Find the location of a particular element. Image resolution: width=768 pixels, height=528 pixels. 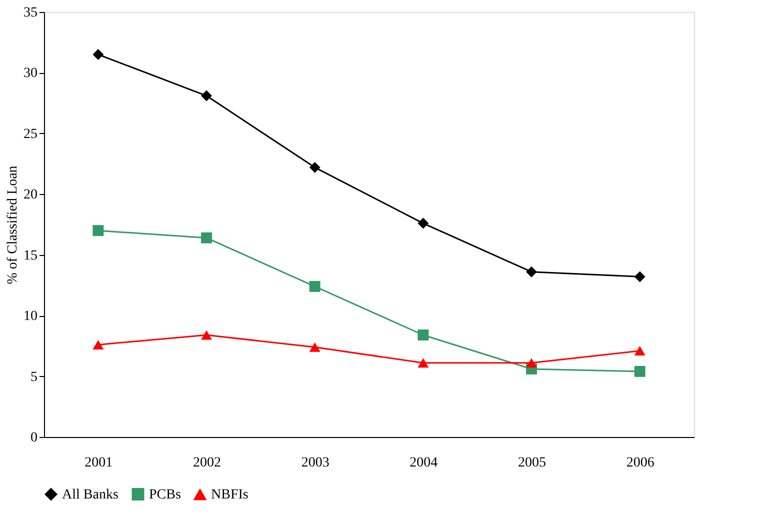

x-tick-label: 2006 is located at coordinates (640, 463).